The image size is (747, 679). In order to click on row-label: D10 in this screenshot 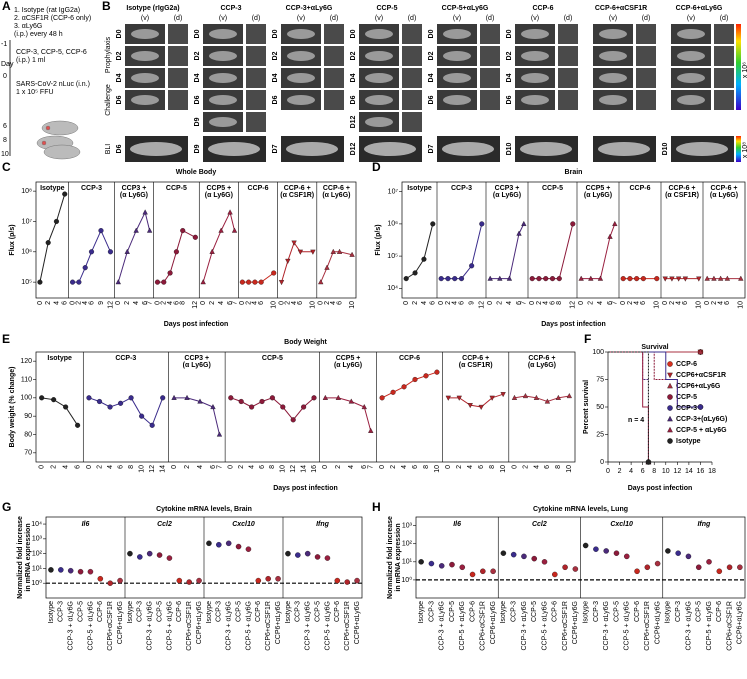, I will do `click(665, 148)`.